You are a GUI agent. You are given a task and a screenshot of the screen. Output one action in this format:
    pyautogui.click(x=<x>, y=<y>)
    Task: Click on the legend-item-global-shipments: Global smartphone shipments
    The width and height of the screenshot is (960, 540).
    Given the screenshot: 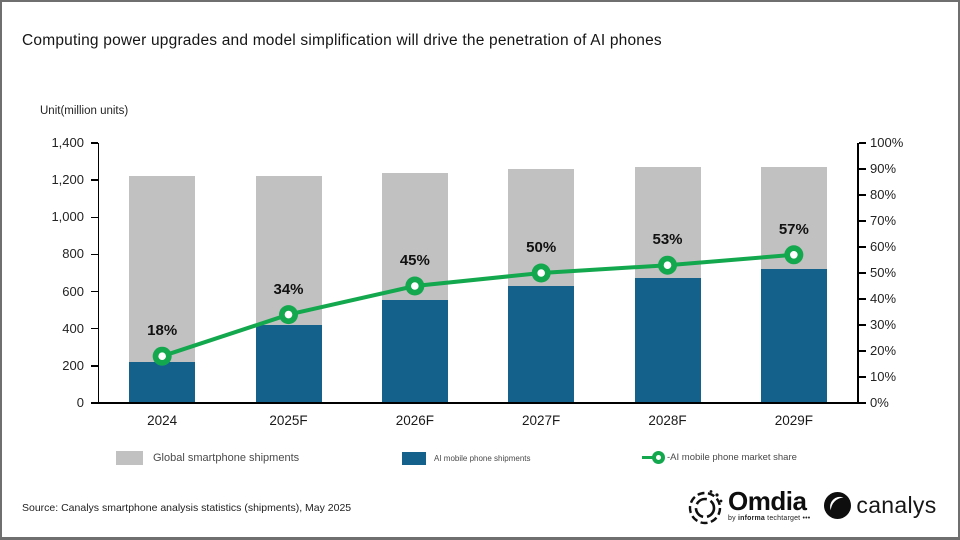 What is the action you would take?
    pyautogui.click(x=207, y=458)
    